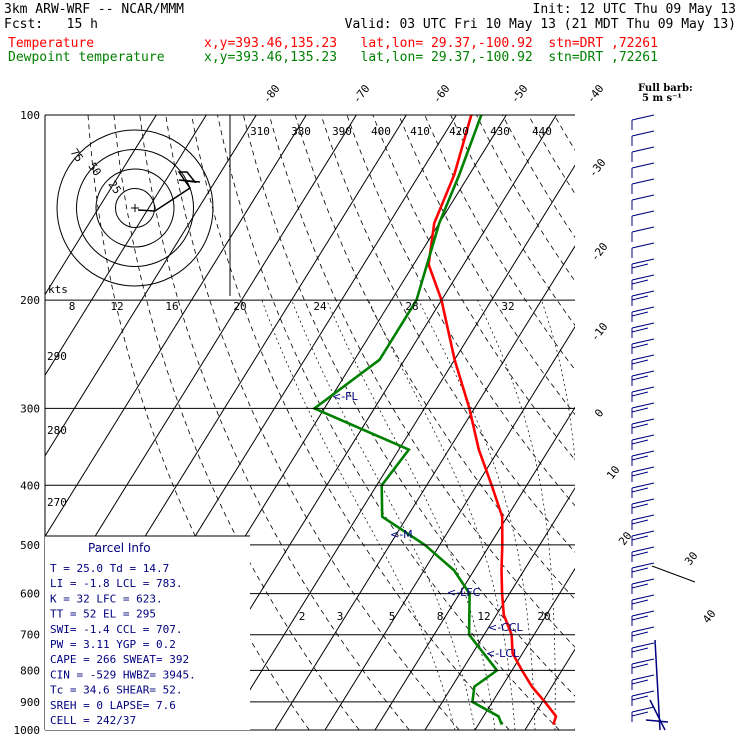 The image size is (740, 740). I want to click on parcel-info-row: LI = -1.8 LCL = 783., so click(116, 583).